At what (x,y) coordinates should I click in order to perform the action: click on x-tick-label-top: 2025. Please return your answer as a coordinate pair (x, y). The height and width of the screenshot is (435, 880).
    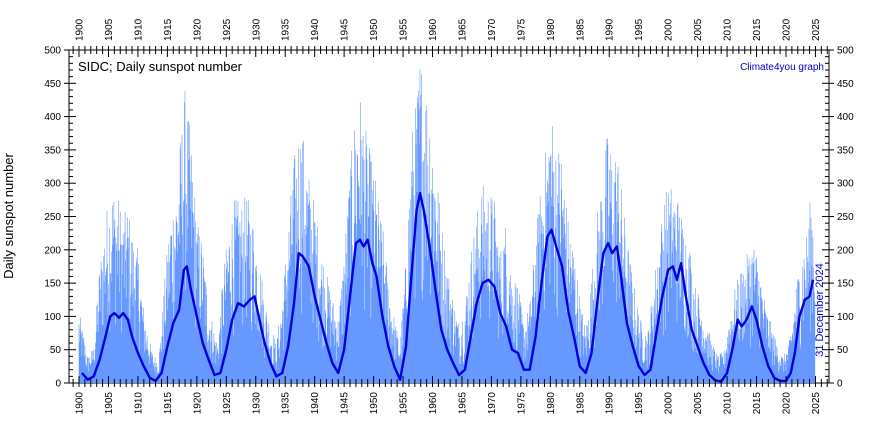
    Looking at the image, I should click on (816, 29).